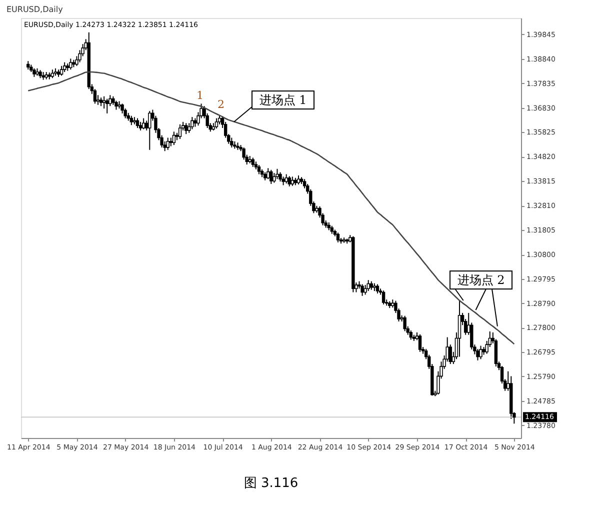 This screenshot has width=589, height=532. What do you see at coordinates (221, 104) in the screenshot?
I see `annotation: 2` at bounding box center [221, 104].